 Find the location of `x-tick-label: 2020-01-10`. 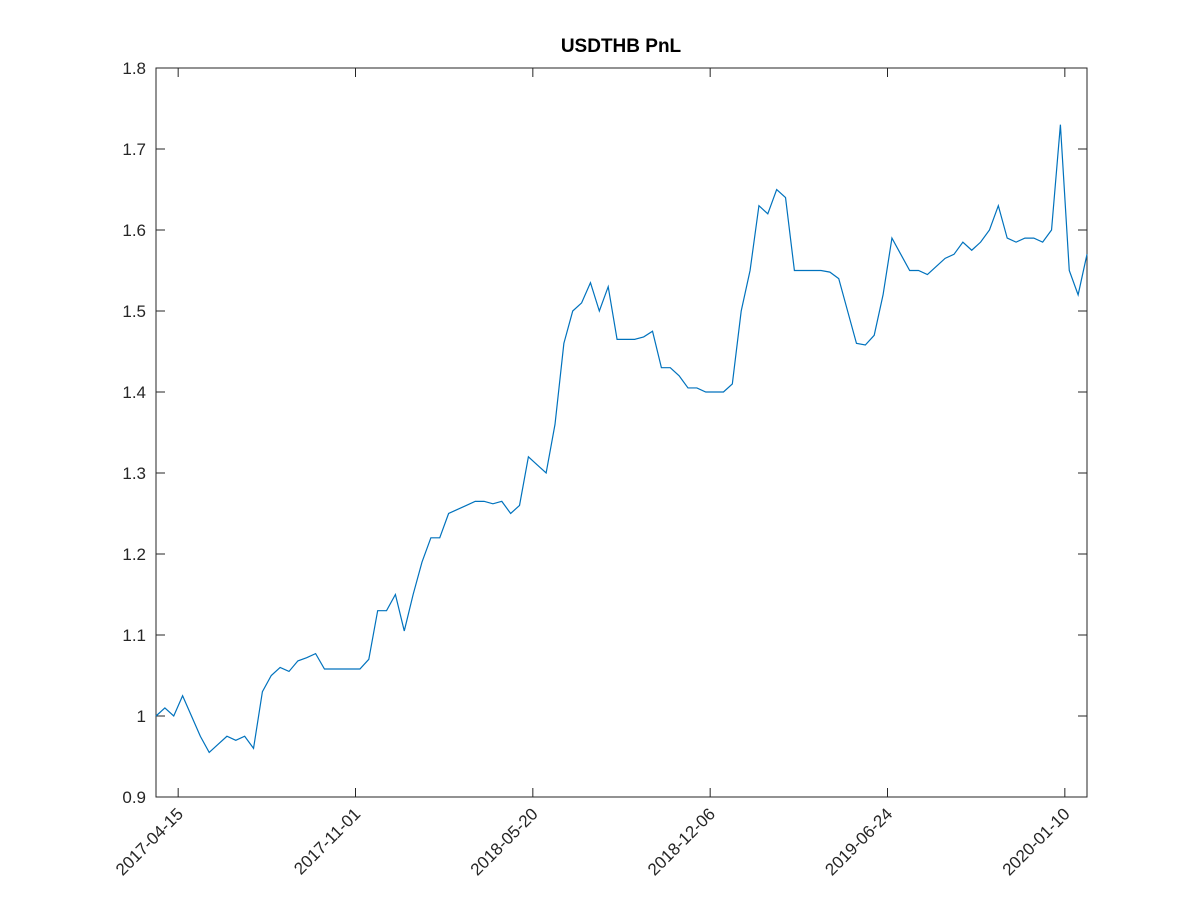

x-tick-label: 2020-01-10 is located at coordinates (1036, 841).